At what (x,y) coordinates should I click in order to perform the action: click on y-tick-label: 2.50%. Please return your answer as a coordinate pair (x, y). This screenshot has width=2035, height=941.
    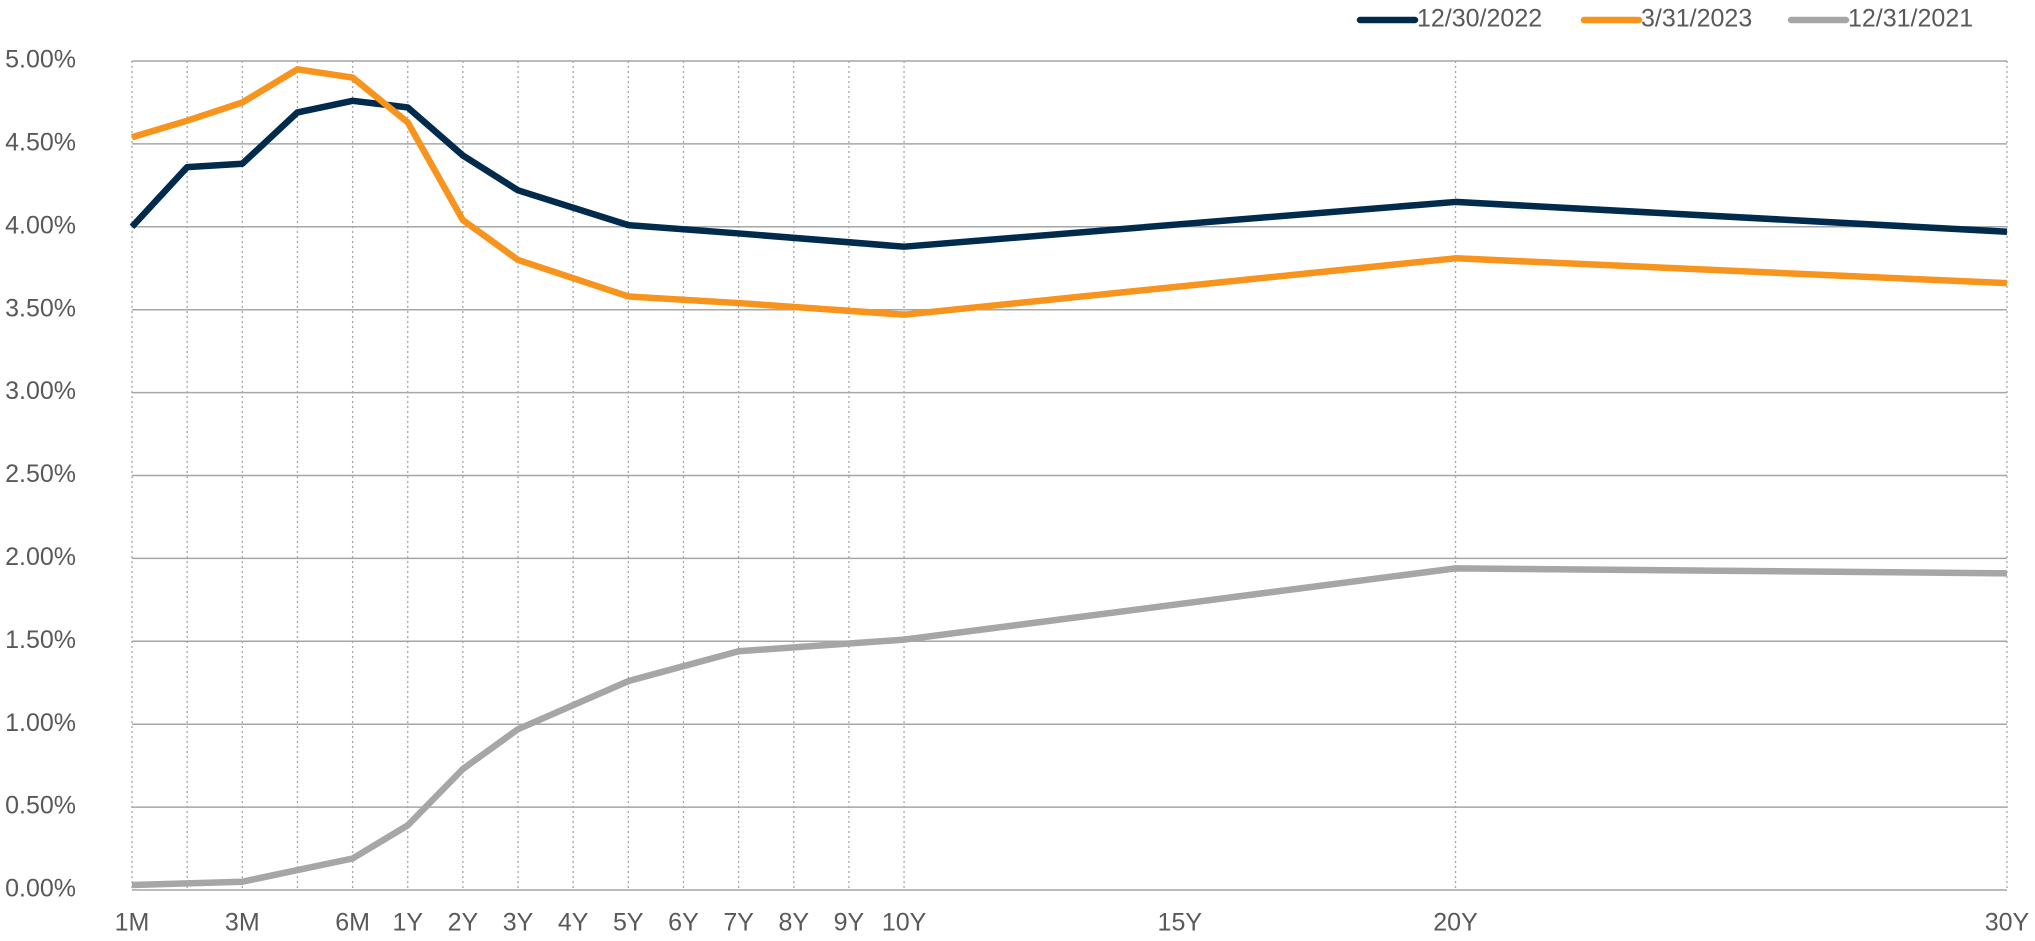
    Looking at the image, I should click on (40, 474).